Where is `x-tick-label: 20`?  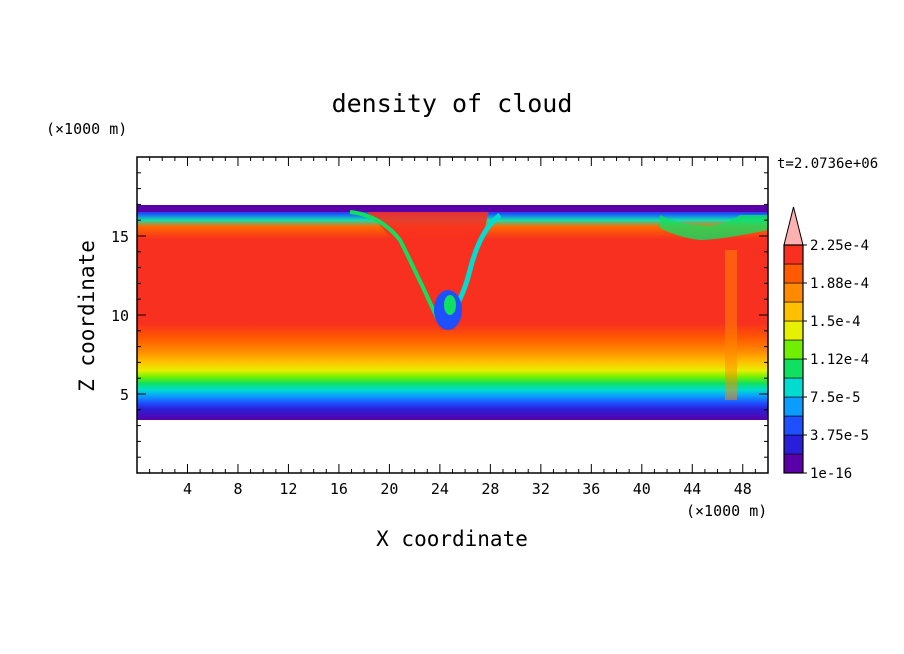
x-tick-label: 20 is located at coordinates (389, 489).